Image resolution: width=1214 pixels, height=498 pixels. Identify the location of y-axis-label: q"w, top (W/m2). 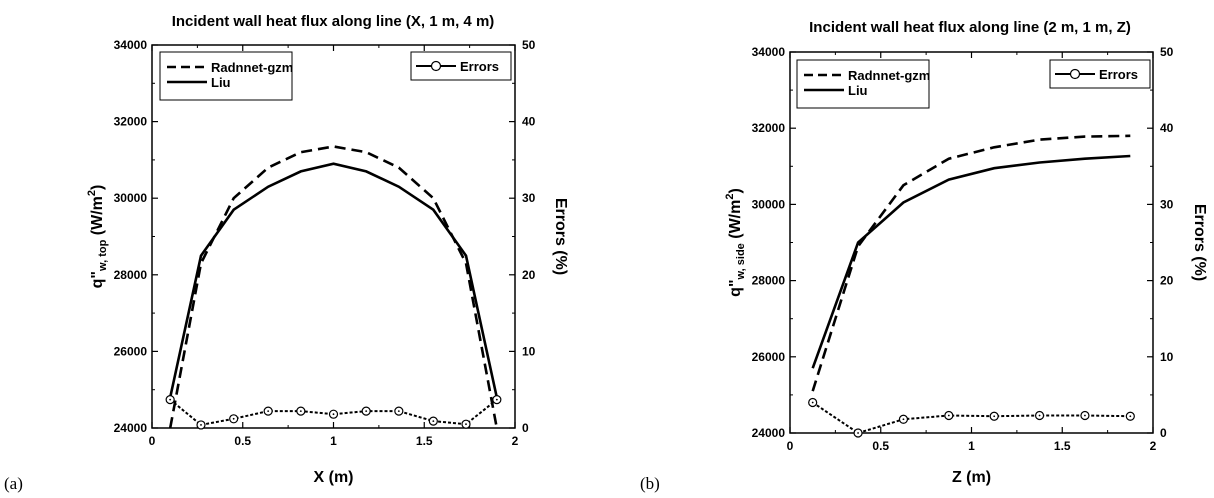
(97, 237).